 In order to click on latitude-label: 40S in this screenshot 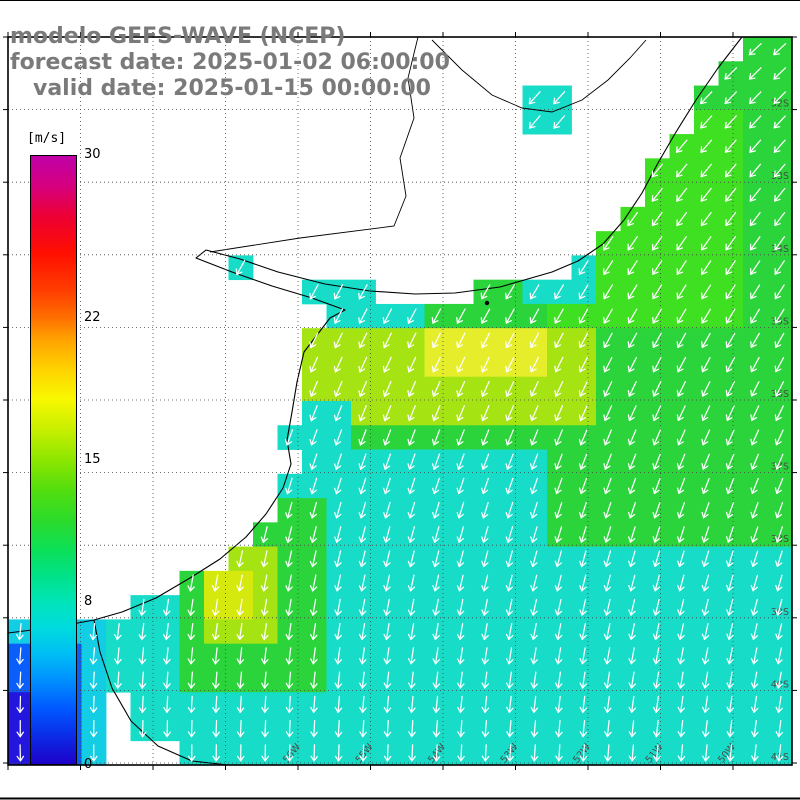, I will do `click(780, 684)`.